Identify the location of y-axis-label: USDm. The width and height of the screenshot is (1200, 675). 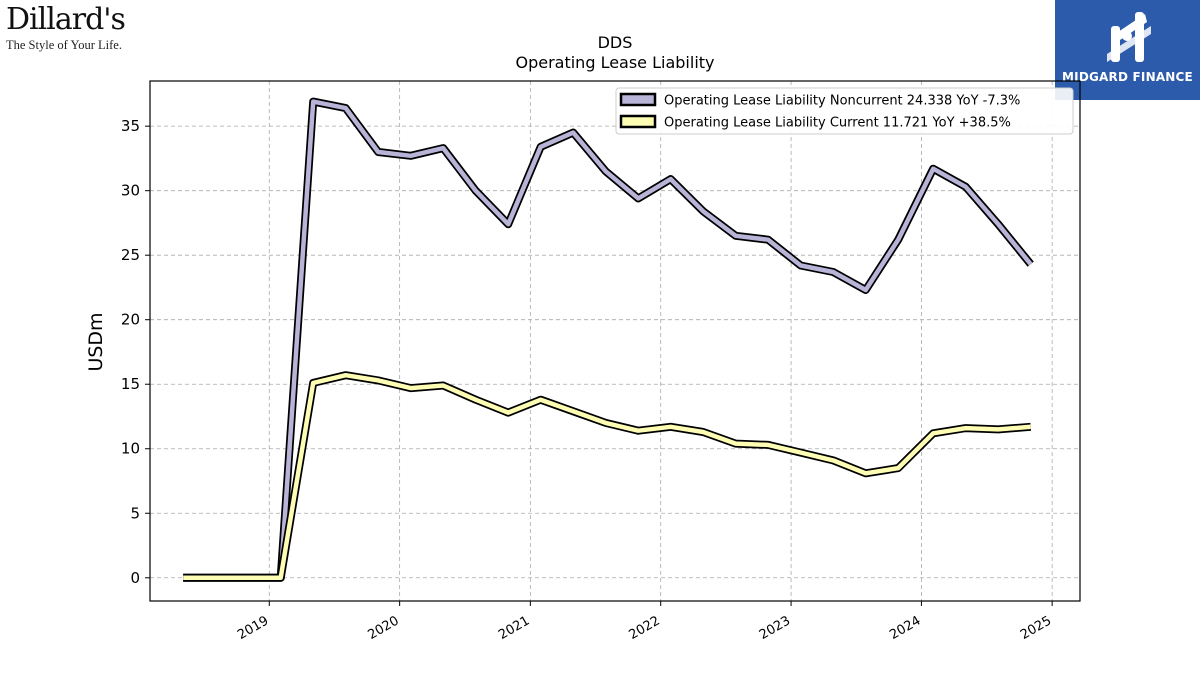
(96, 341).